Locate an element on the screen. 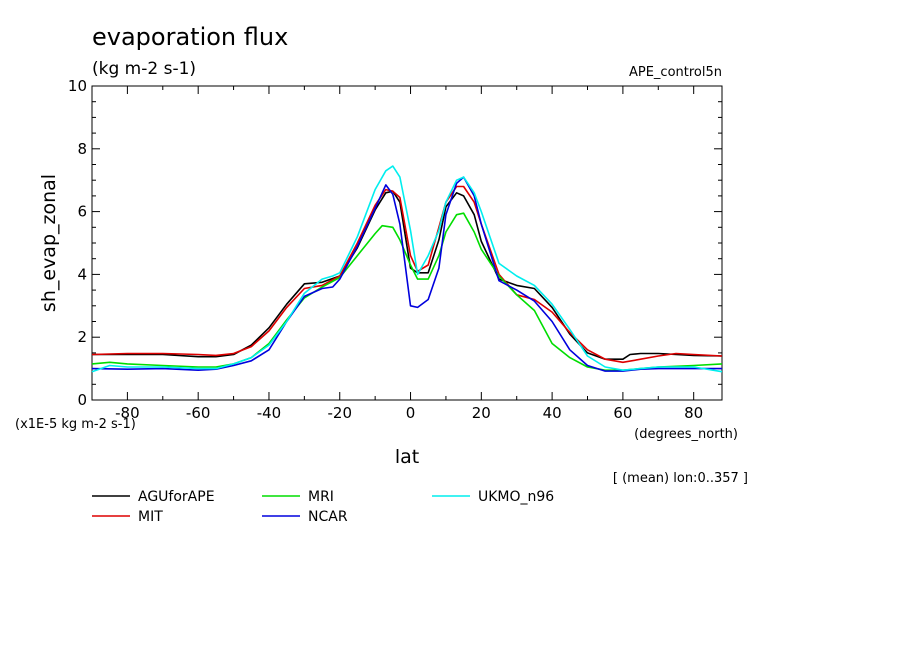  x-units-label: (degrees_north) is located at coordinates (686, 434).